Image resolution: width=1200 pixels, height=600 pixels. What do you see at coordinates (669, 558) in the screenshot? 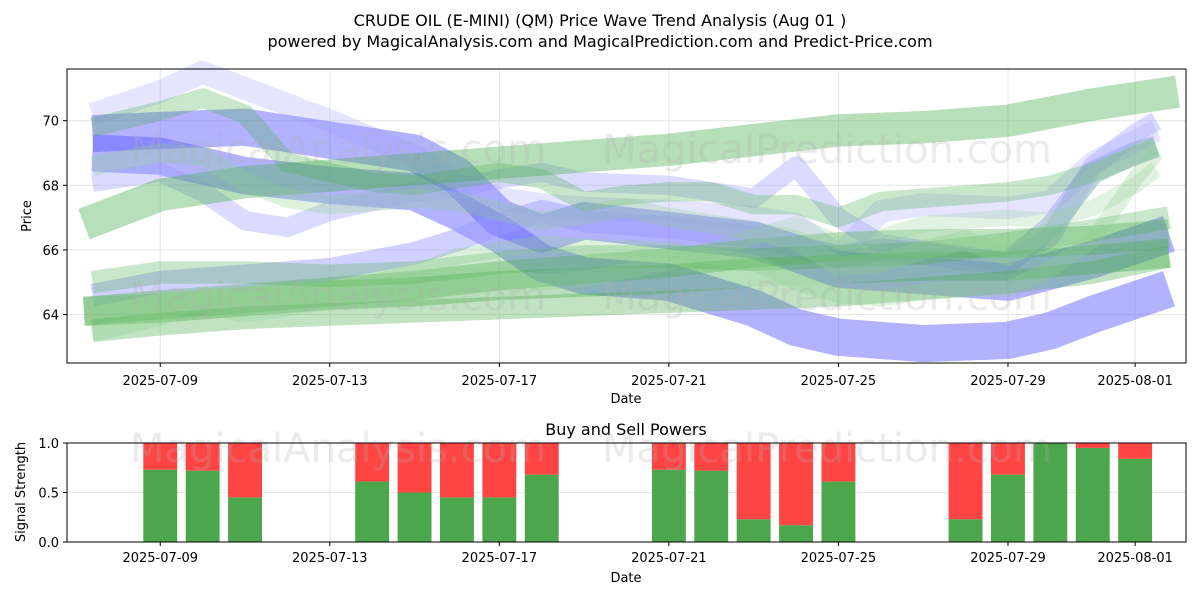
I see `signal-x-tick-label: 2025-07-21` at bounding box center [669, 558].